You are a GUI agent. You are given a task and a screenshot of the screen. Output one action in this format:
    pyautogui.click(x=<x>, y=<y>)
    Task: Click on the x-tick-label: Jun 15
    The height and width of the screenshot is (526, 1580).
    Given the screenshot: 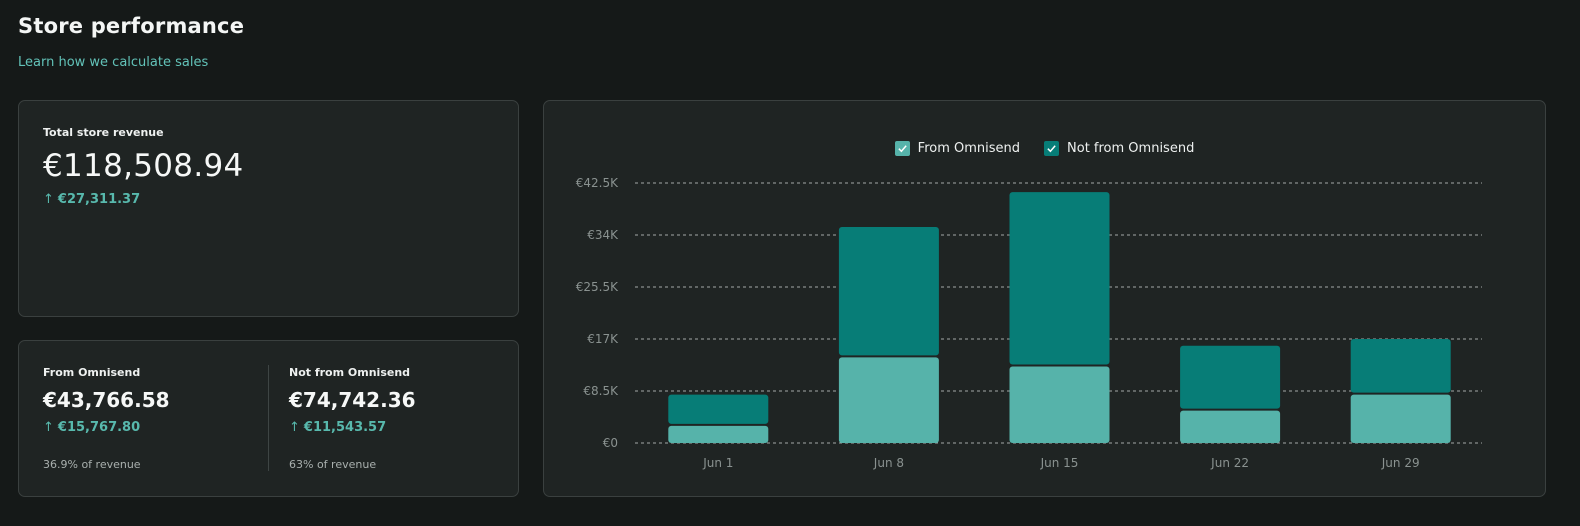 What is the action you would take?
    pyautogui.click(x=1059, y=463)
    